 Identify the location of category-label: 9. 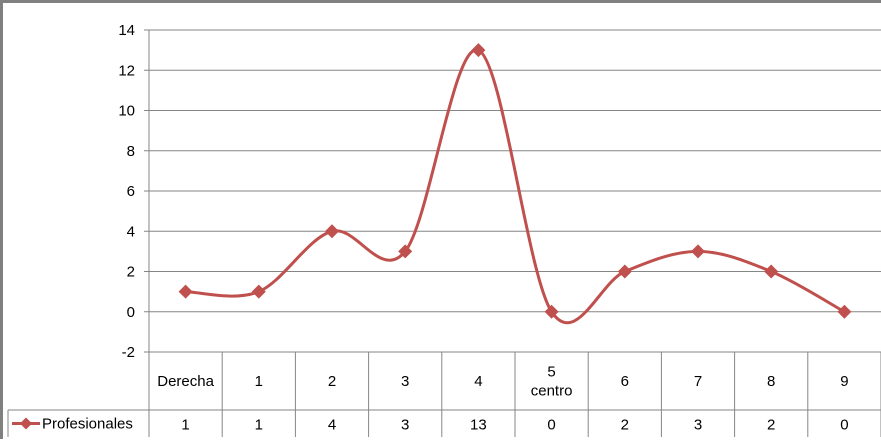
(844, 381).